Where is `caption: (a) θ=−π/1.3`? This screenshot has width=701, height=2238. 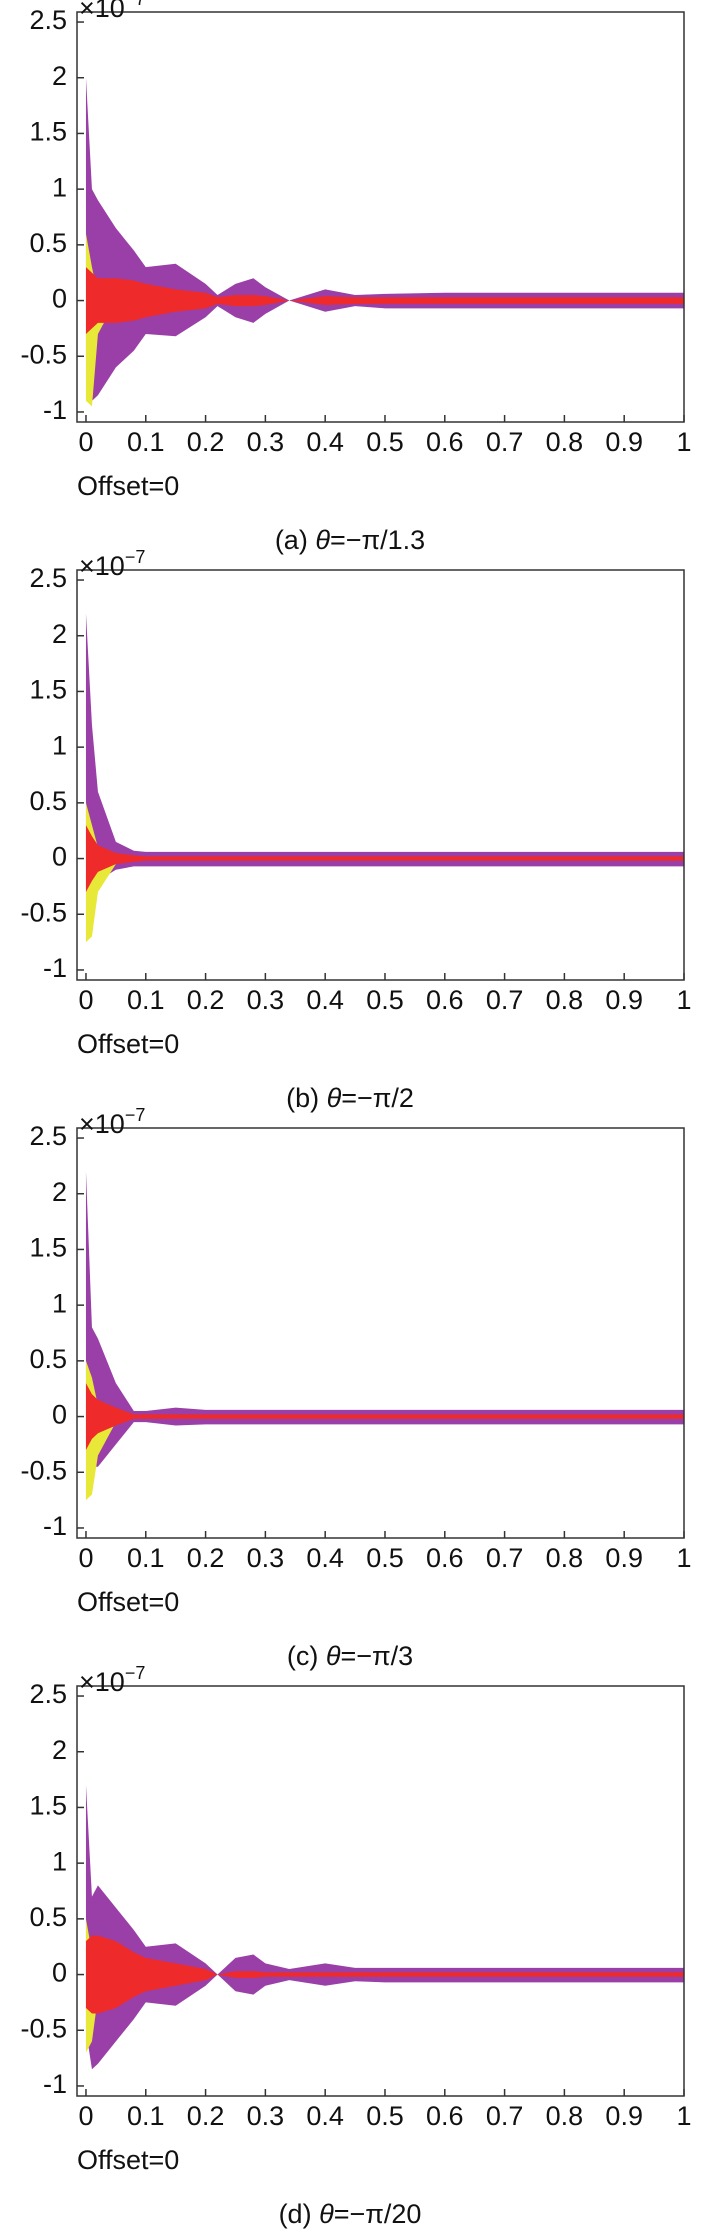 caption: (a) θ=−π/1.3 is located at coordinates (350, 540).